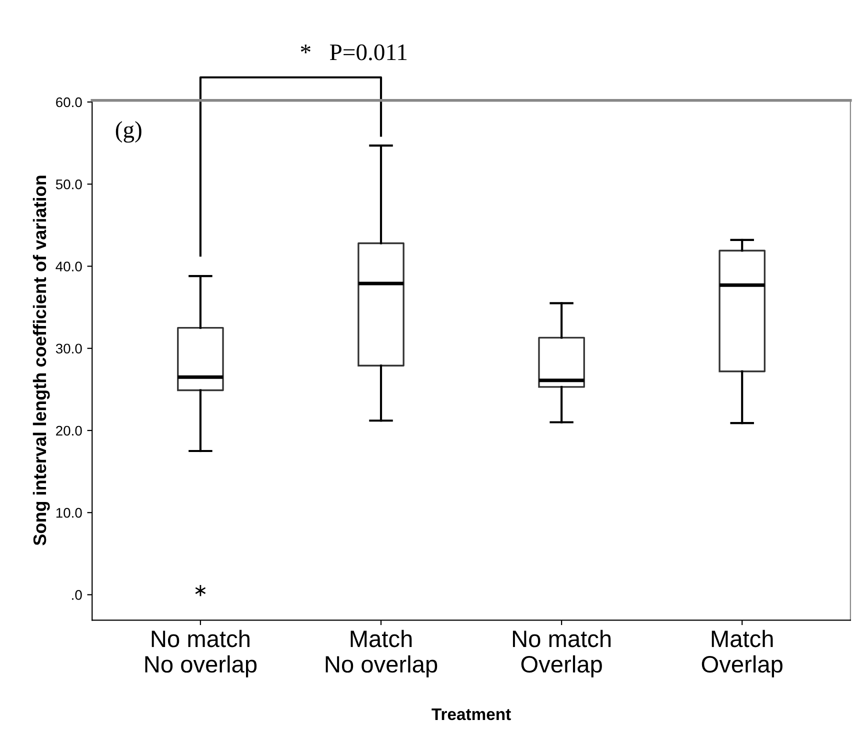 The width and height of the screenshot is (853, 749). Describe the element at coordinates (41, 361) in the screenshot. I see `y-axis-title: Song interval length coefficient of variation` at that location.